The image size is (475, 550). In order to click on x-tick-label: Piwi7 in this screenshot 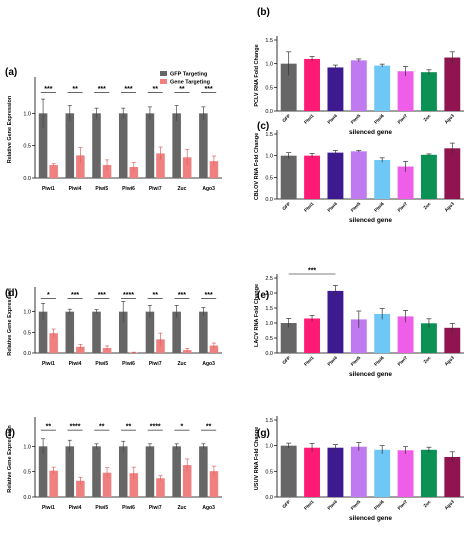, I will do `click(155, 189)`.